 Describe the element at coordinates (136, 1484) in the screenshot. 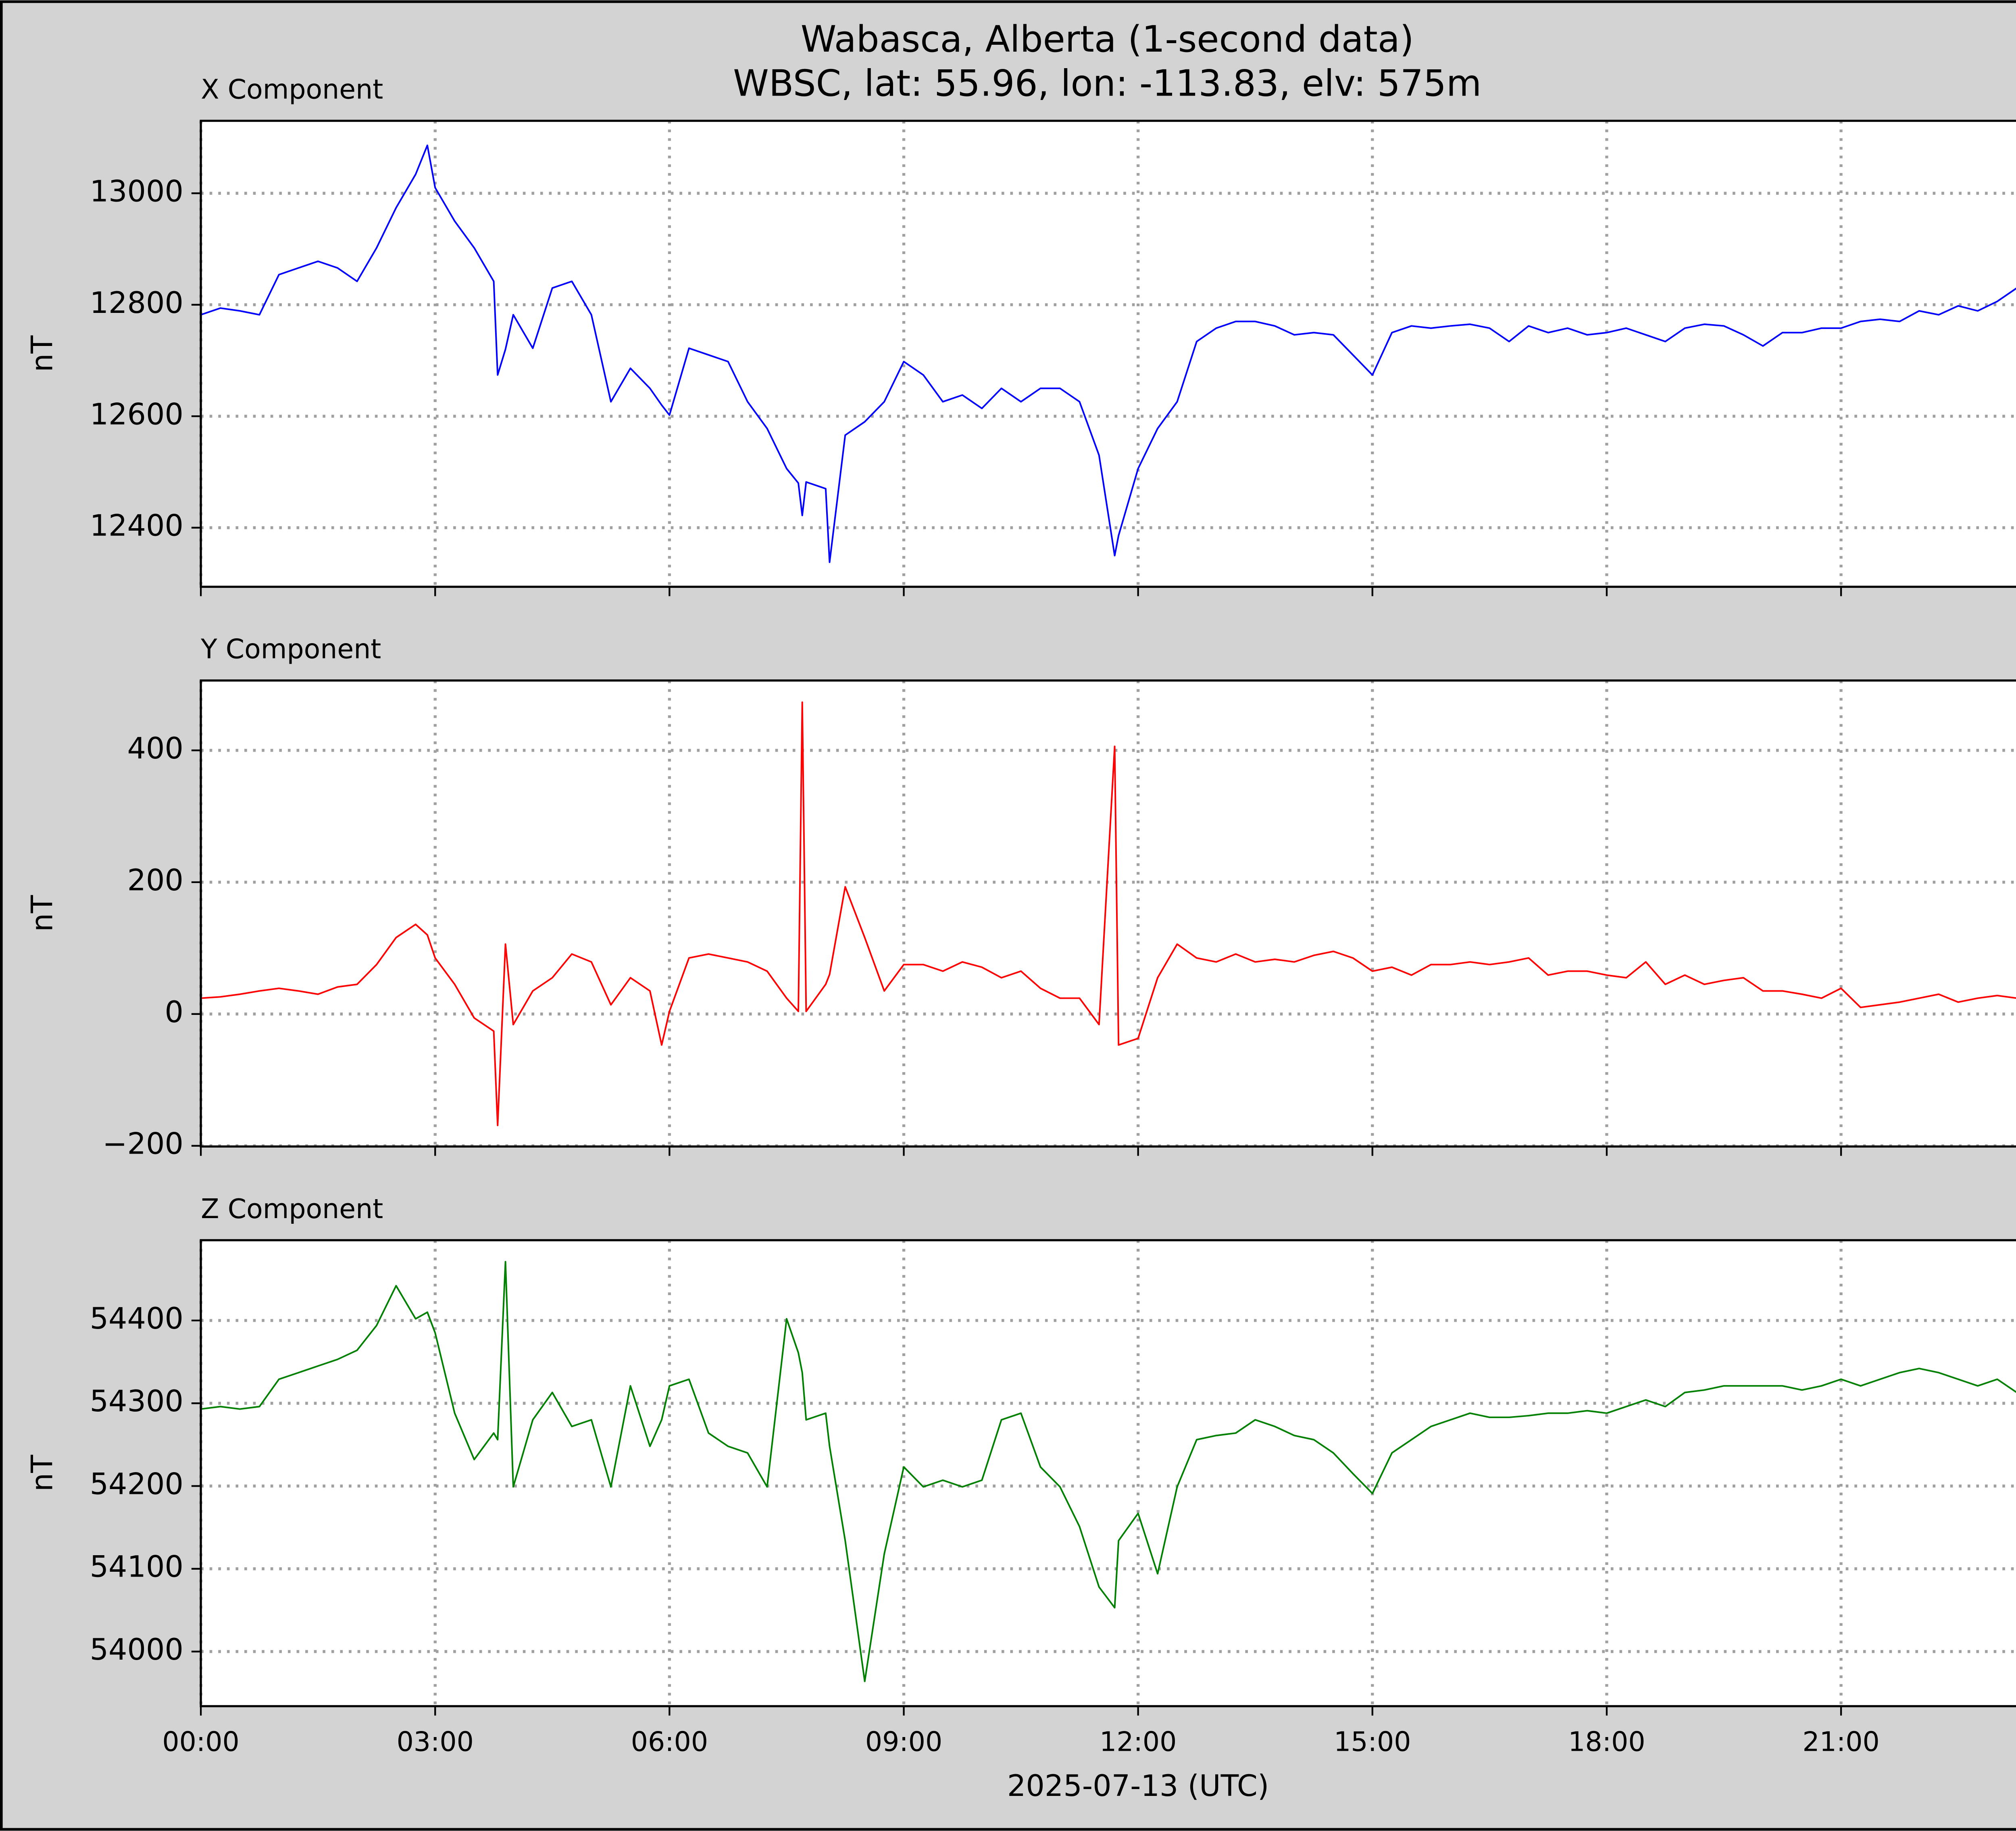

I see `y-tick-label: 54200` at that location.